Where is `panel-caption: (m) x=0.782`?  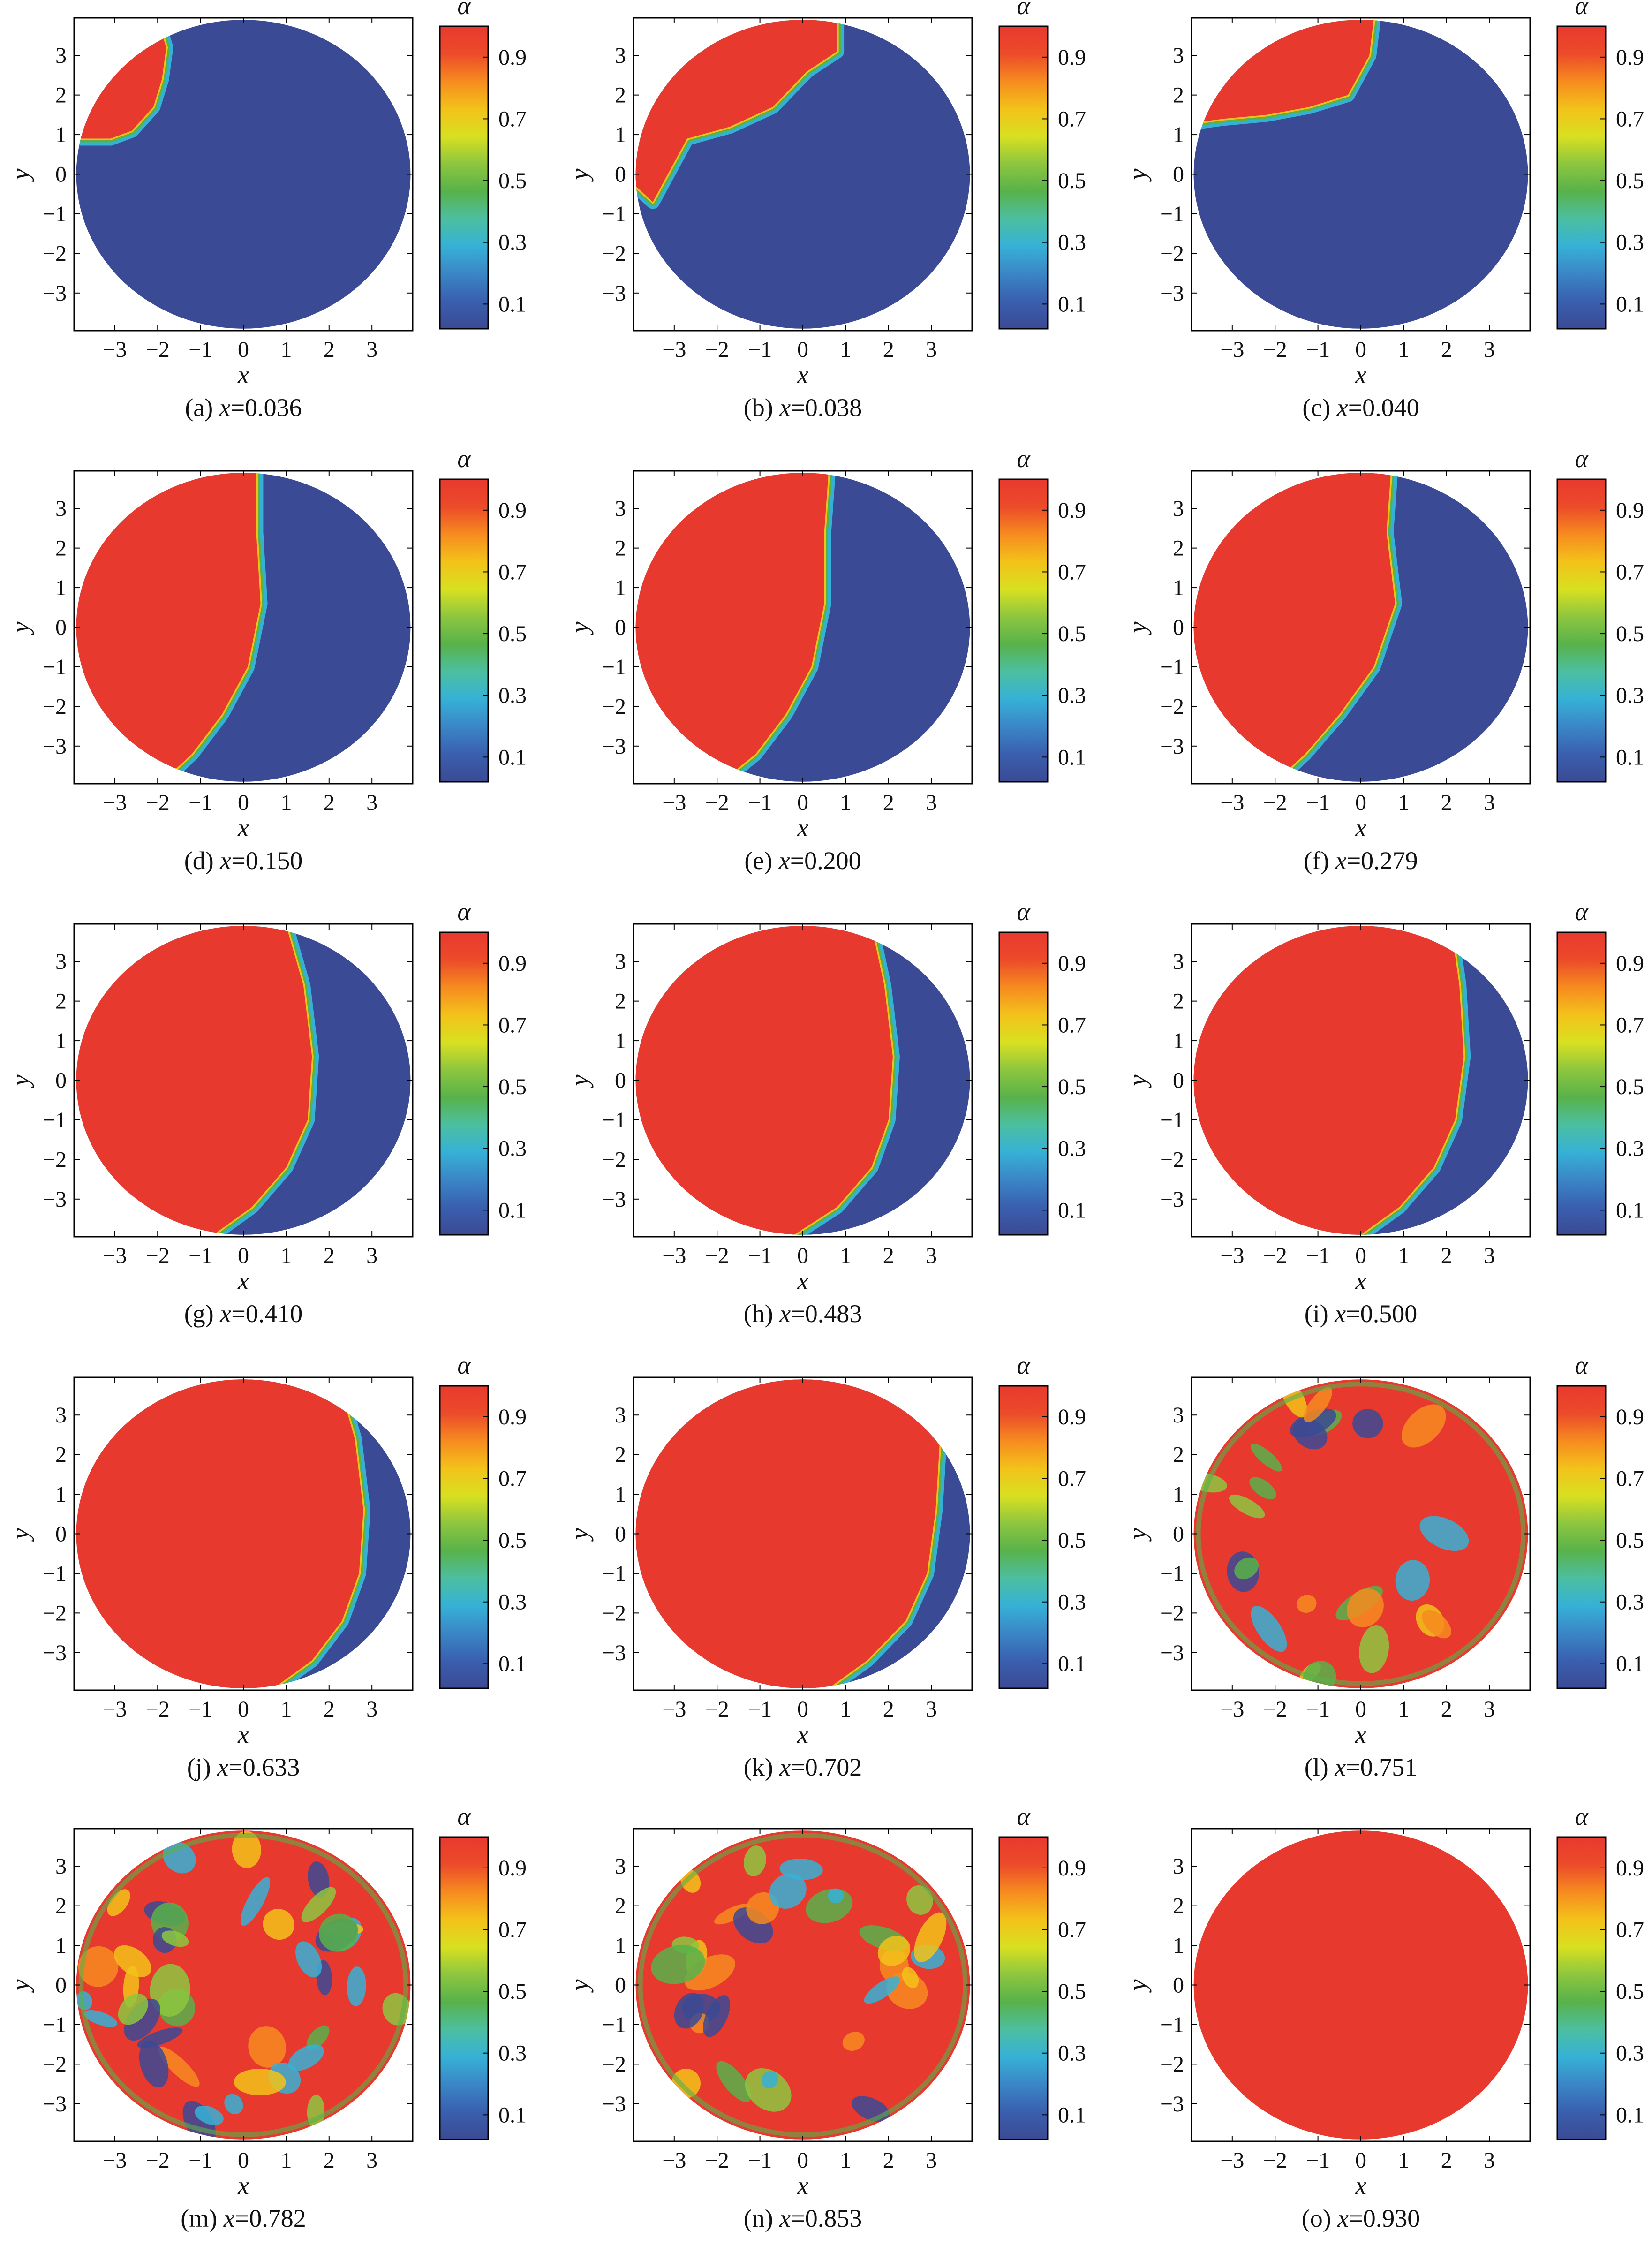 panel-caption: (m) x=0.782 is located at coordinates (243, 2218).